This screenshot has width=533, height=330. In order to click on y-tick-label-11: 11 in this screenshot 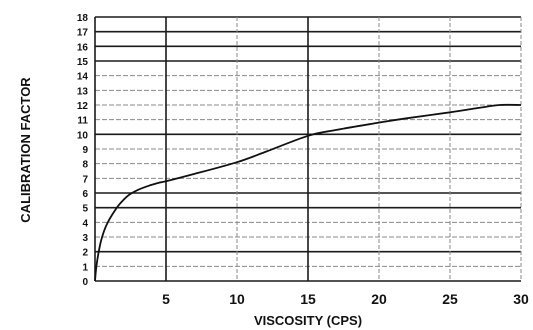, I will do `click(82, 121)`.